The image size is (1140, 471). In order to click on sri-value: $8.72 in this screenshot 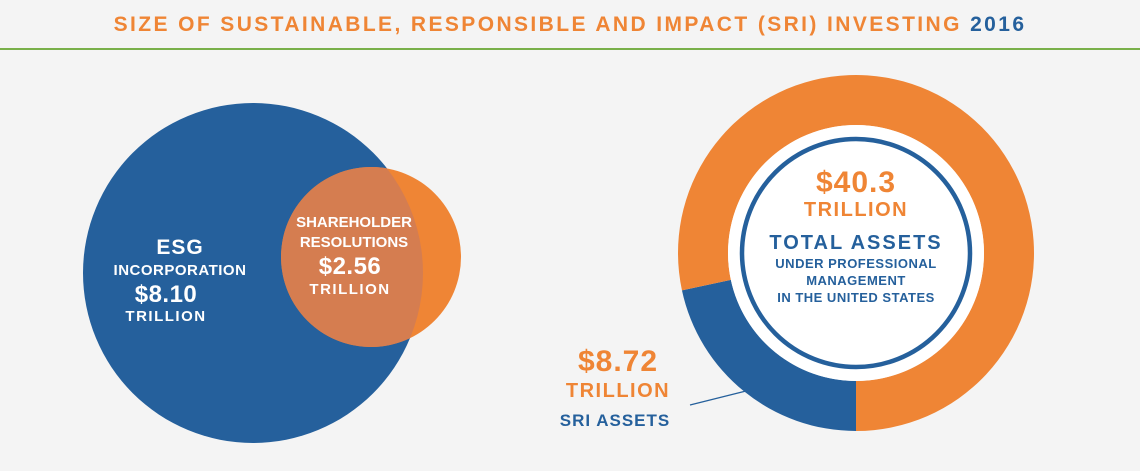, I will do `click(618, 361)`.